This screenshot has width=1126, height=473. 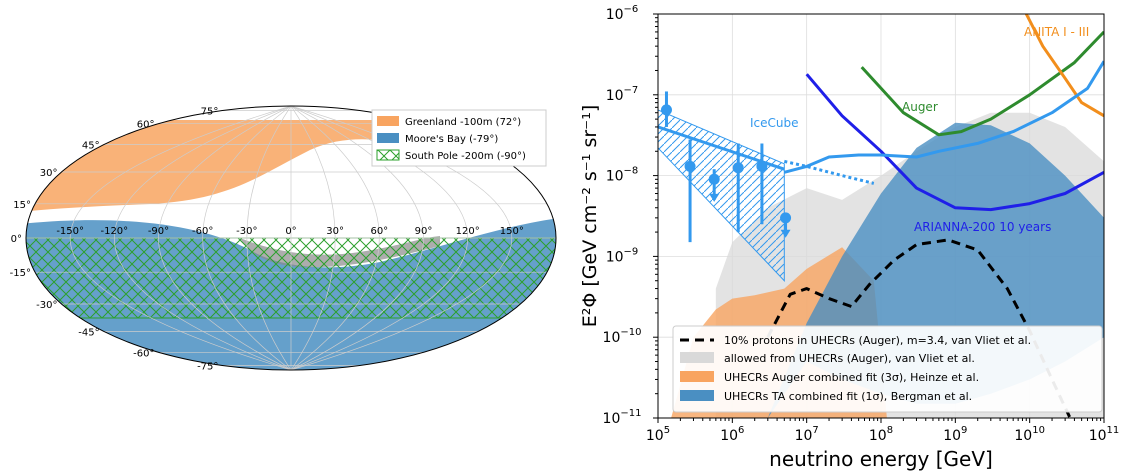 I want to click on y-tick-label: 10⁻⁸, so click(x=622, y=175).